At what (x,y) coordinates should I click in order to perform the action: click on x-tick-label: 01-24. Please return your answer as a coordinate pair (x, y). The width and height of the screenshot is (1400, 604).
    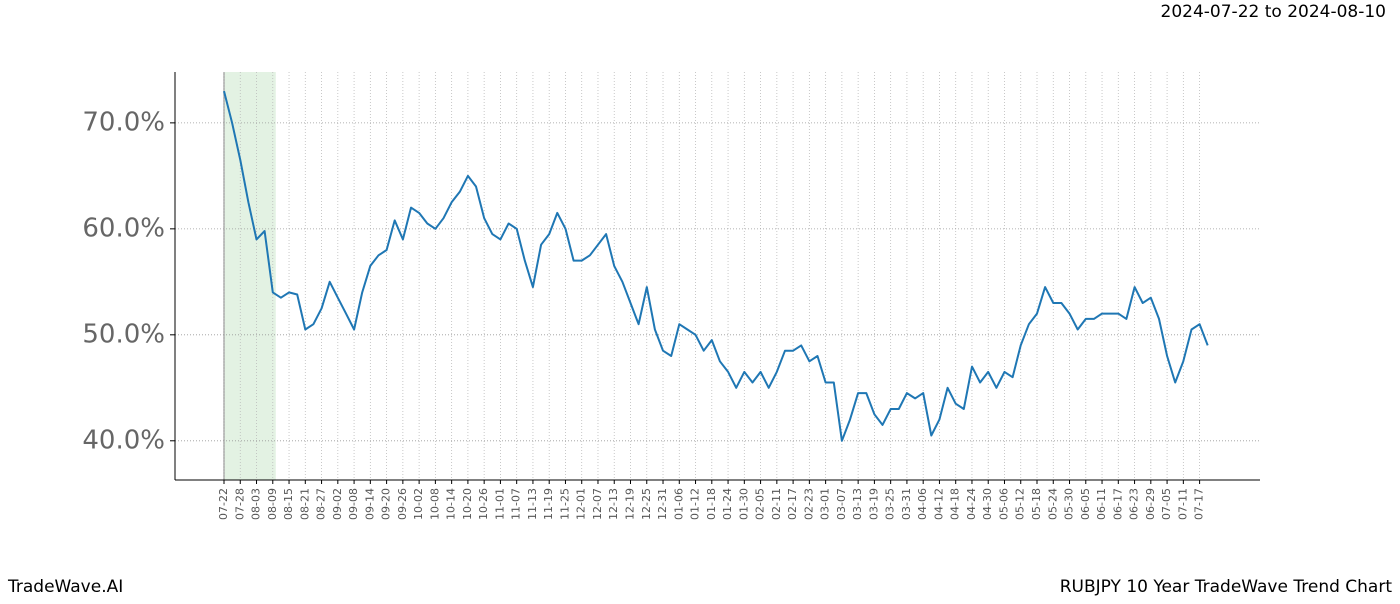
    Looking at the image, I should click on (727, 504).